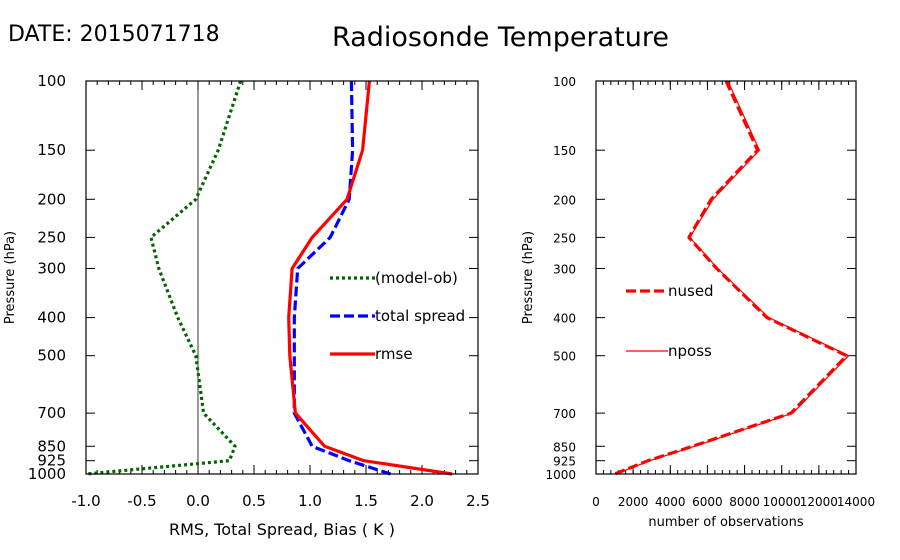  Describe the element at coordinates (141, 501) in the screenshot. I see `x-tick-label: -0.5` at that location.